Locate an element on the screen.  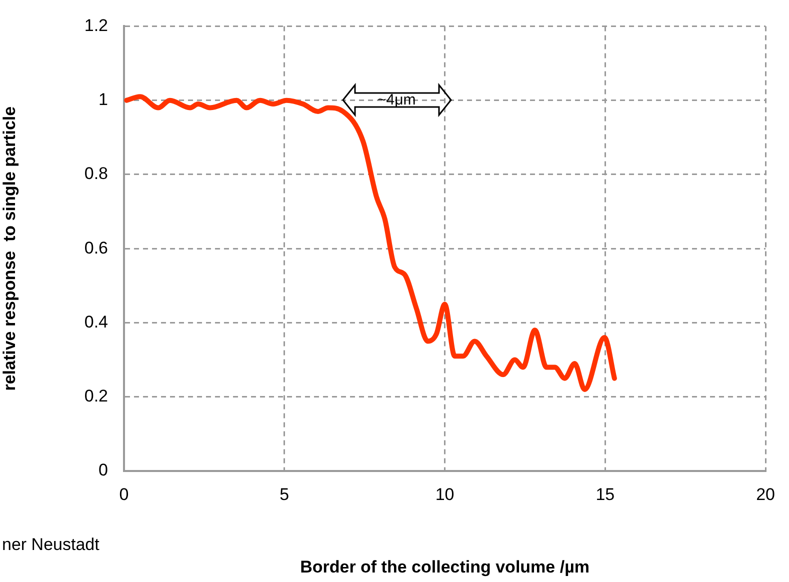
annotation: ~4μm is located at coordinates (397, 99).